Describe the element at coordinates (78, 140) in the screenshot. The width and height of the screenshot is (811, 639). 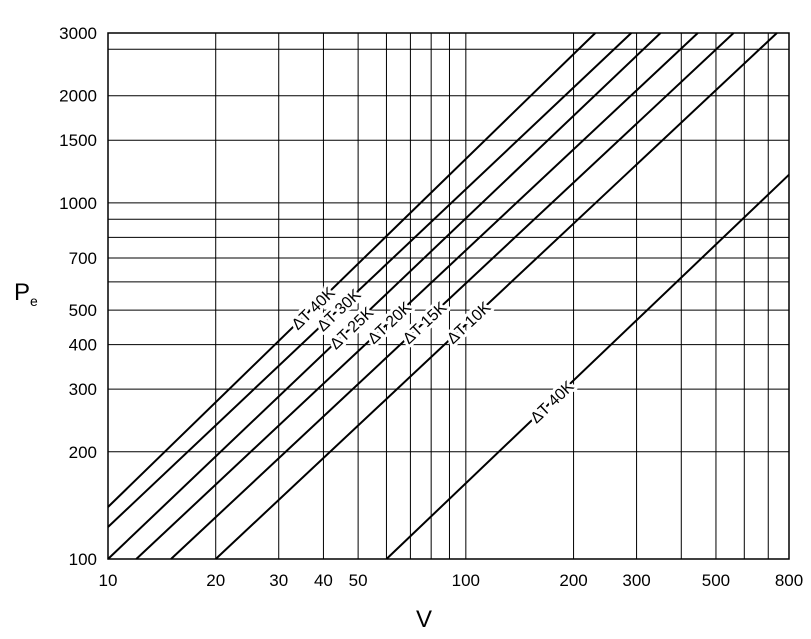
I see `y-tick-label: 1500` at that location.